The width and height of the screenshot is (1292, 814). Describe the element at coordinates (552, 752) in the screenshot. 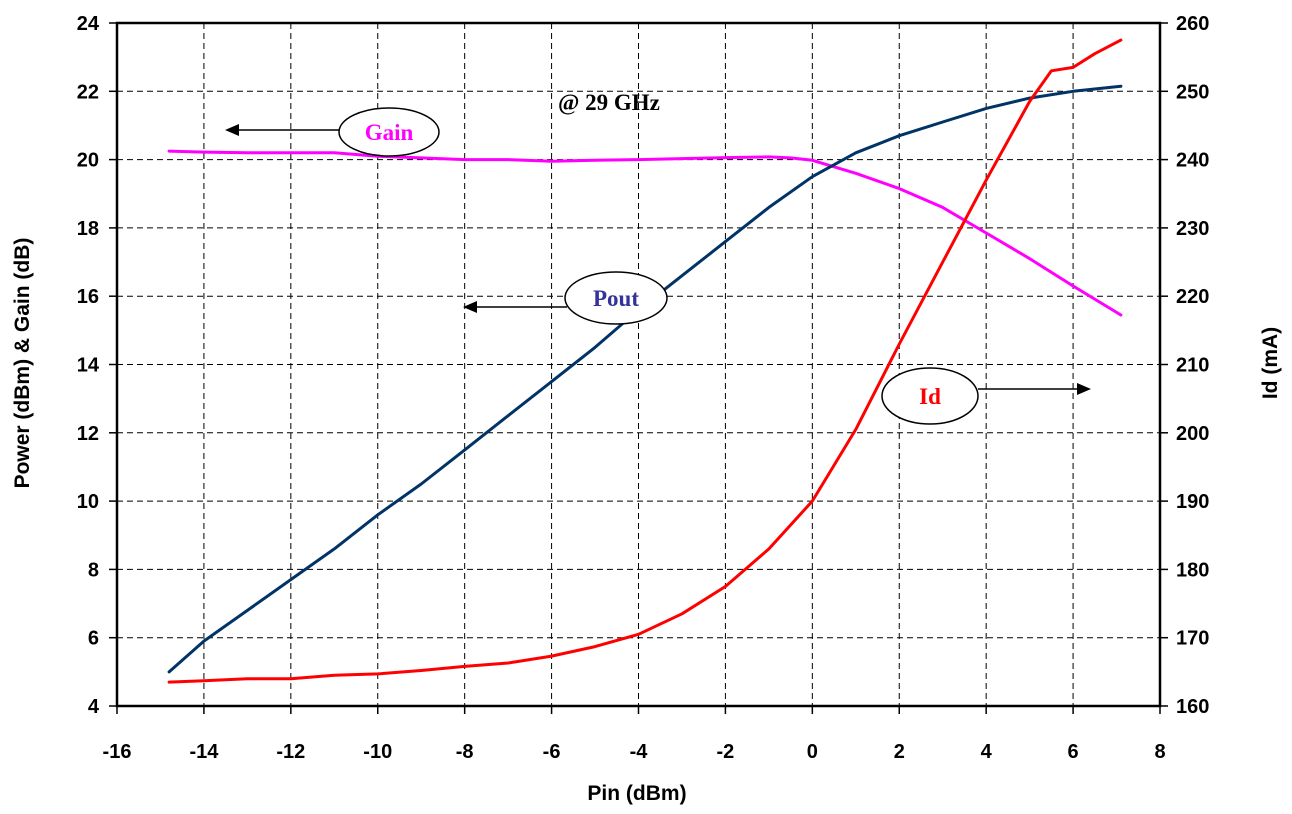

I see `x-tick-label: -6` at that location.